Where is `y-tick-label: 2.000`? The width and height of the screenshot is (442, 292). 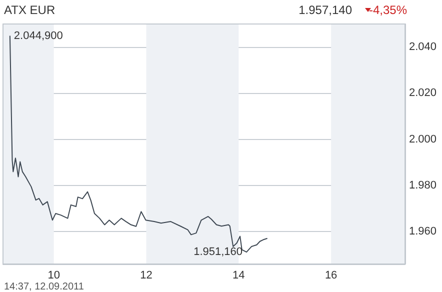 y-tick-label: 2.000 is located at coordinates (423, 139).